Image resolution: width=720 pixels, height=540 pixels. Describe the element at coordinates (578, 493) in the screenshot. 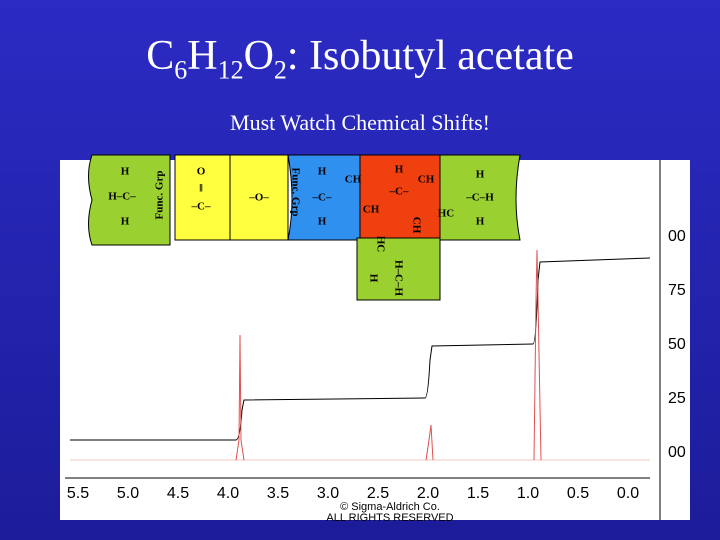

I see `x-tick-label: 0.5` at that location.